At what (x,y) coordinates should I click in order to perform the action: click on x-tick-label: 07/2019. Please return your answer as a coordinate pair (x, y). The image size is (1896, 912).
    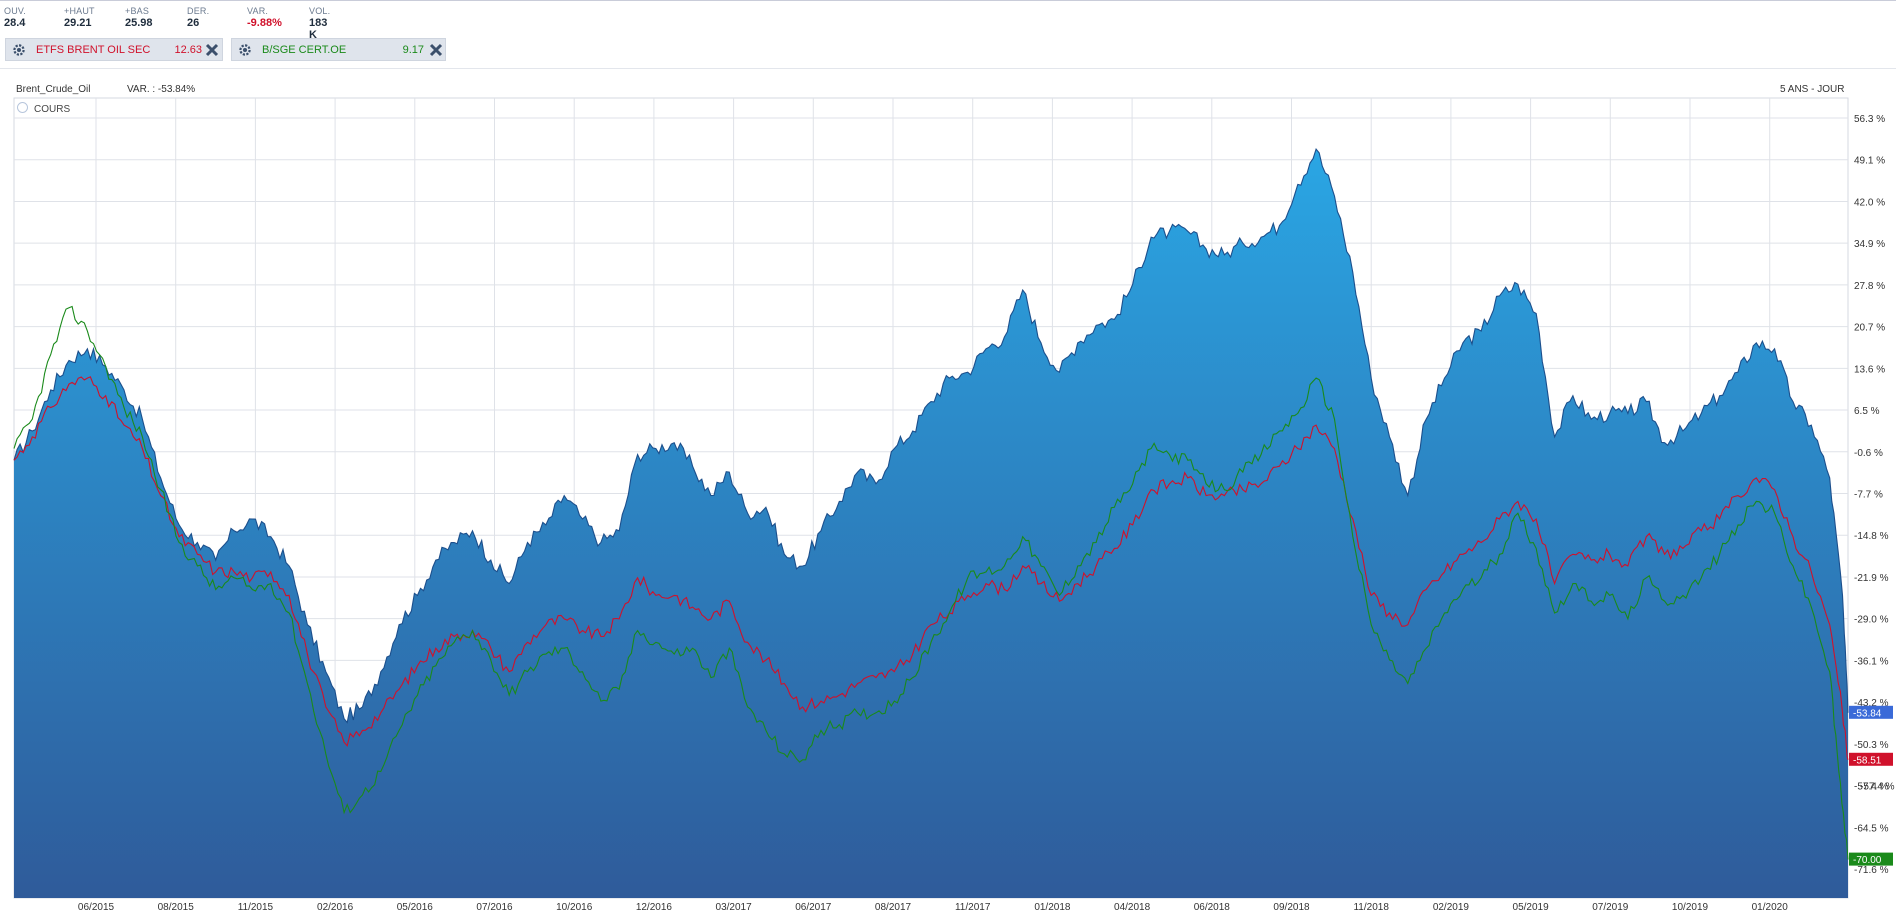
    Looking at the image, I should click on (1610, 907).